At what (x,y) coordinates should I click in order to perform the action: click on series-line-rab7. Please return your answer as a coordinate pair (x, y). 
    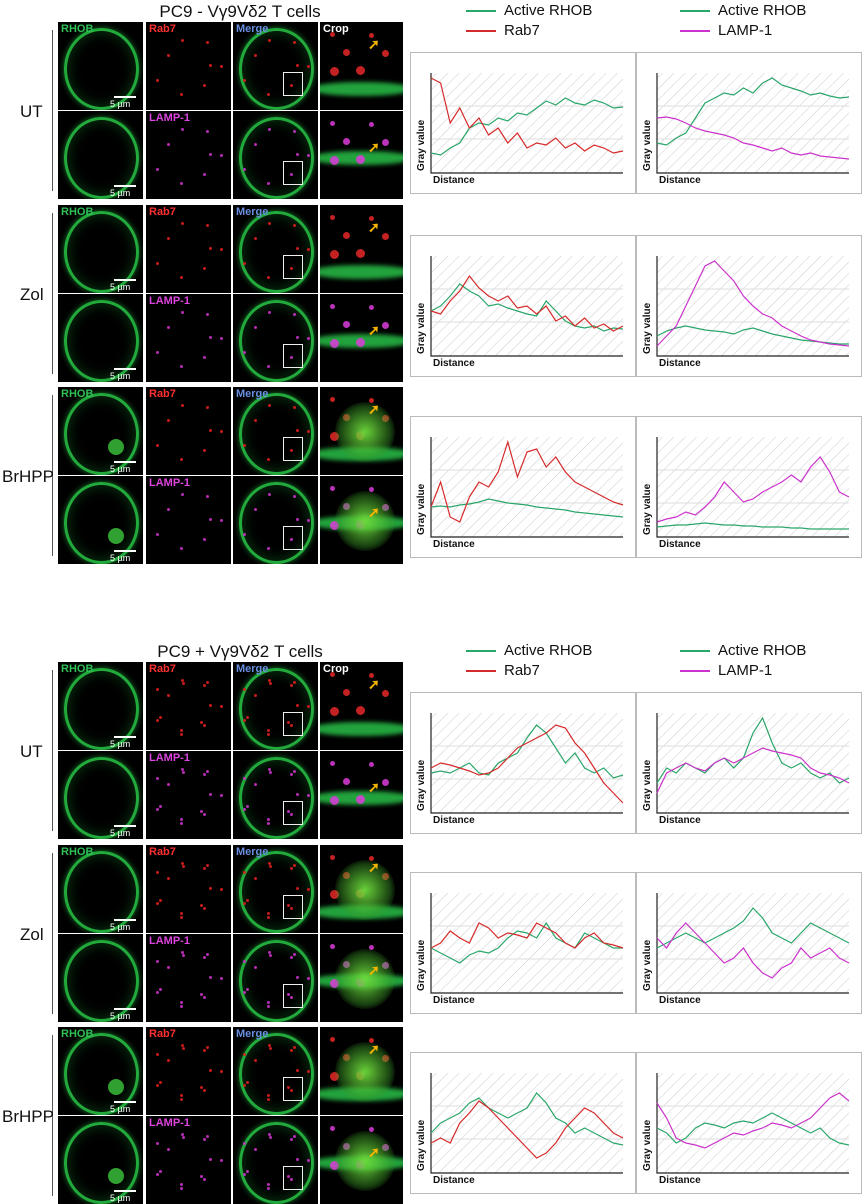
    Looking at the image, I should click on (527, 935).